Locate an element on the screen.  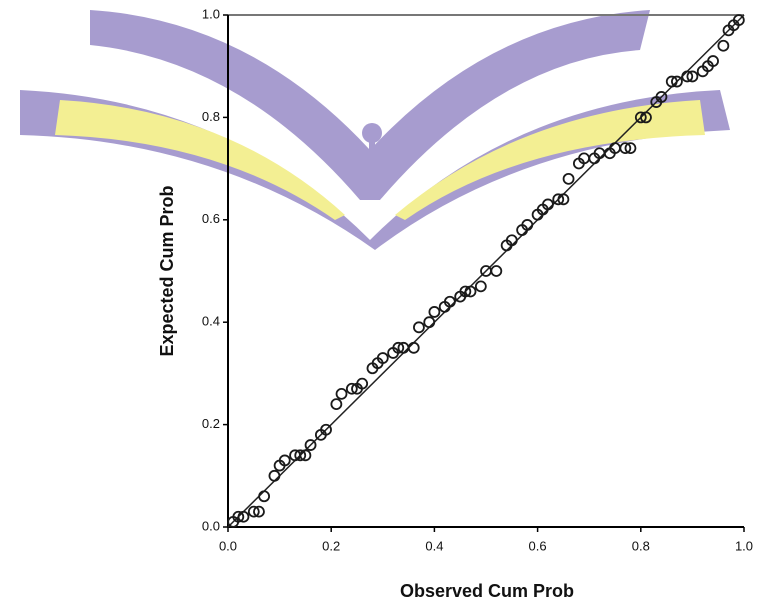
y-axis-title: Expected Cum Prob is located at coordinates (167, 270).